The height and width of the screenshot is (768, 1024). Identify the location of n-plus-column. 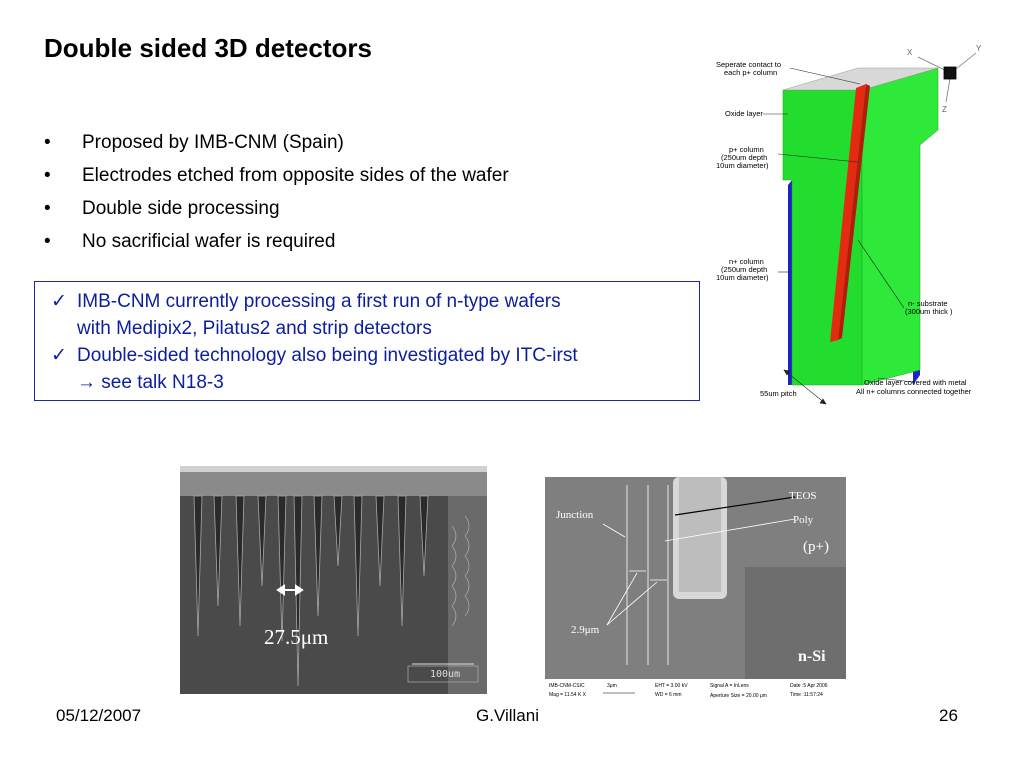
(790, 282).